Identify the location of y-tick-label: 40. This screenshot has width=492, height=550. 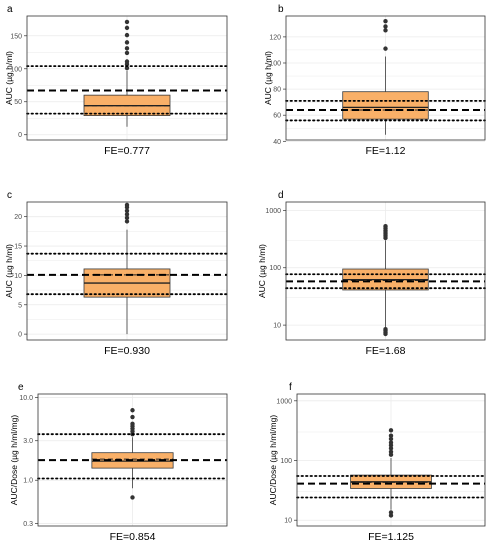
(277, 142).